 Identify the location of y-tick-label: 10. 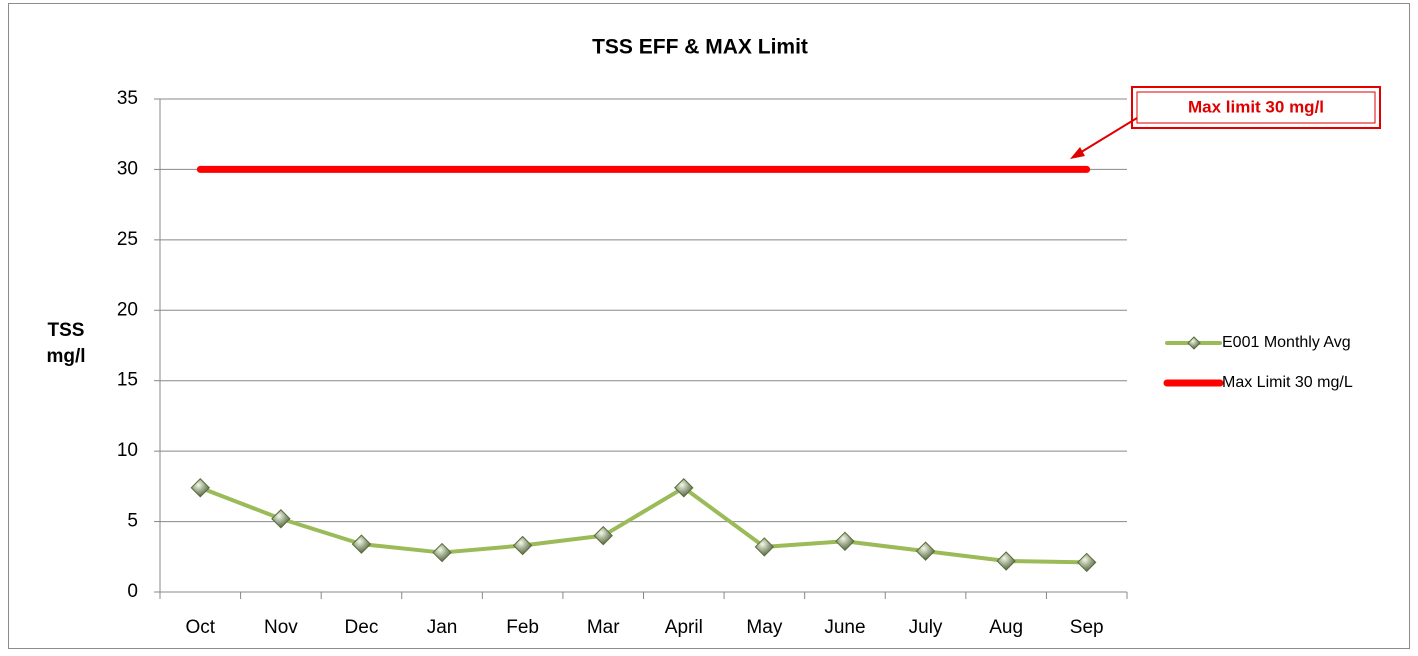
(127, 450).